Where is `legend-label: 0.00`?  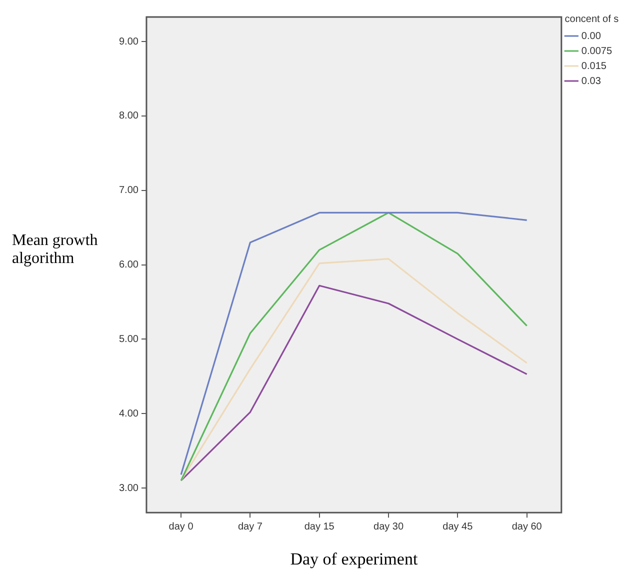
legend-label: 0.00 is located at coordinates (591, 36).